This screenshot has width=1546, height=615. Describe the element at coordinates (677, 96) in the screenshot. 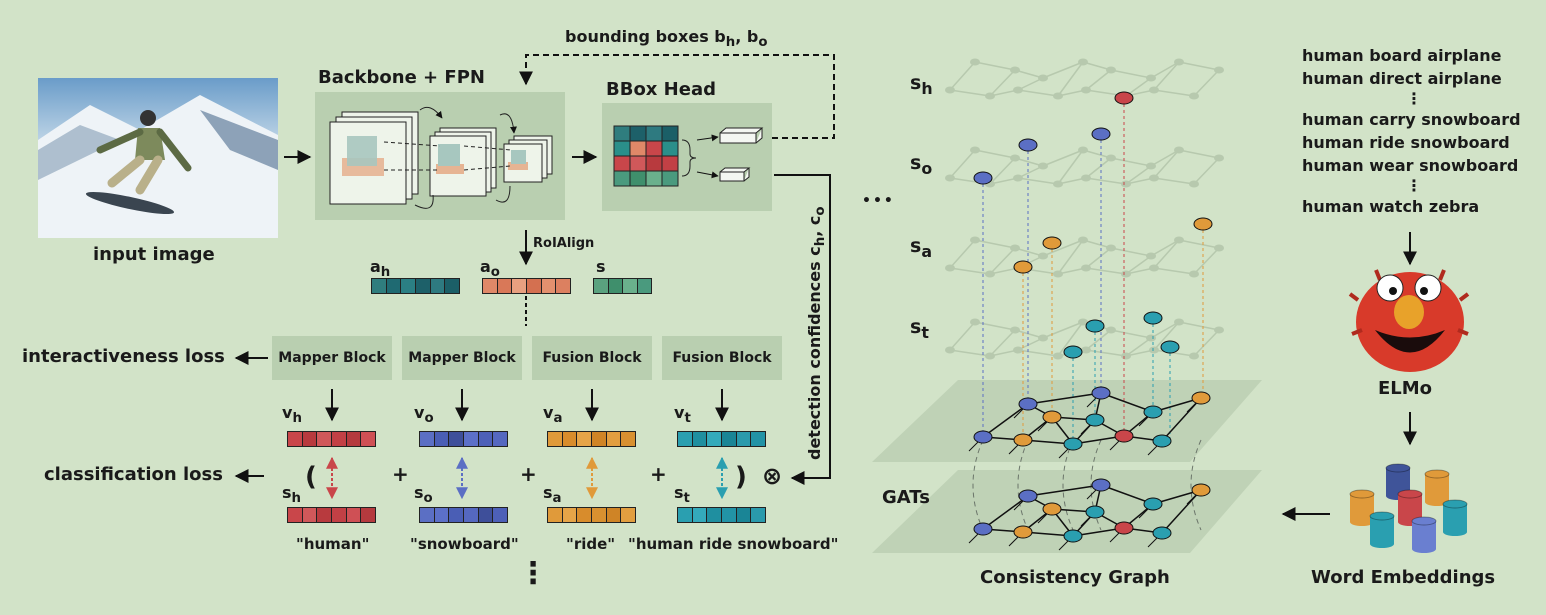

I see `bbox-feedback-arrow` at that location.